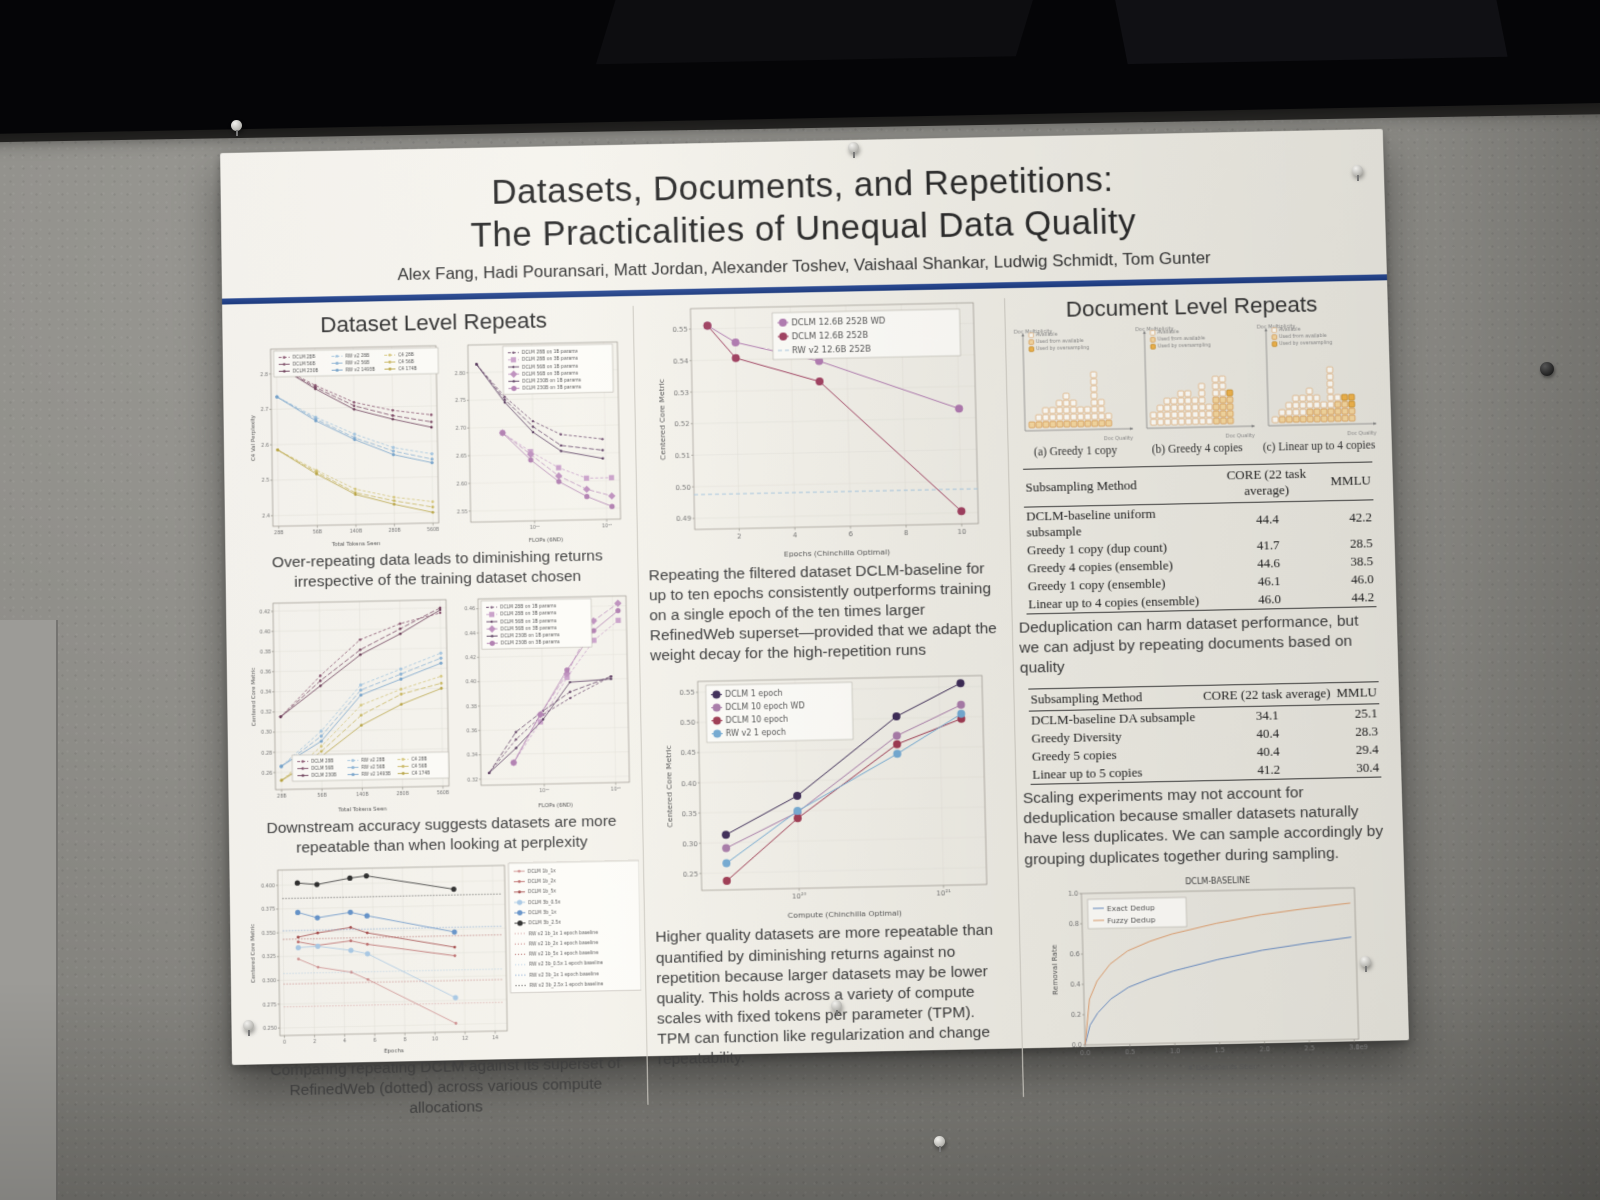  I want to click on svg-text: RW v2 28B, so click(373, 761).